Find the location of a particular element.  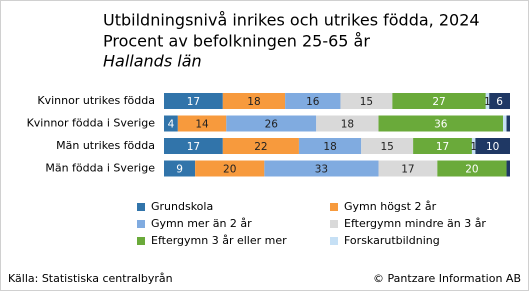

value-label: 4 is located at coordinates (171, 125).